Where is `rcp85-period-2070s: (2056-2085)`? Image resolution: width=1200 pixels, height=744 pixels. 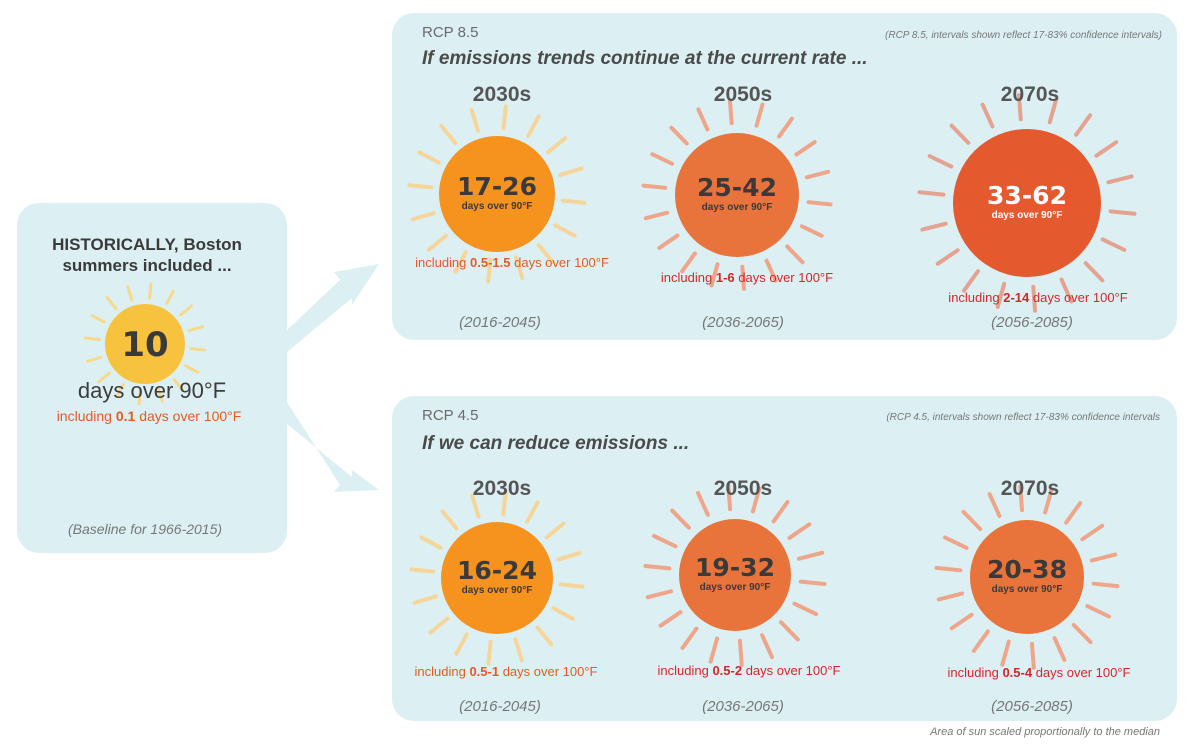 rcp85-period-2070s: (2056-2085) is located at coordinates (1032, 322).